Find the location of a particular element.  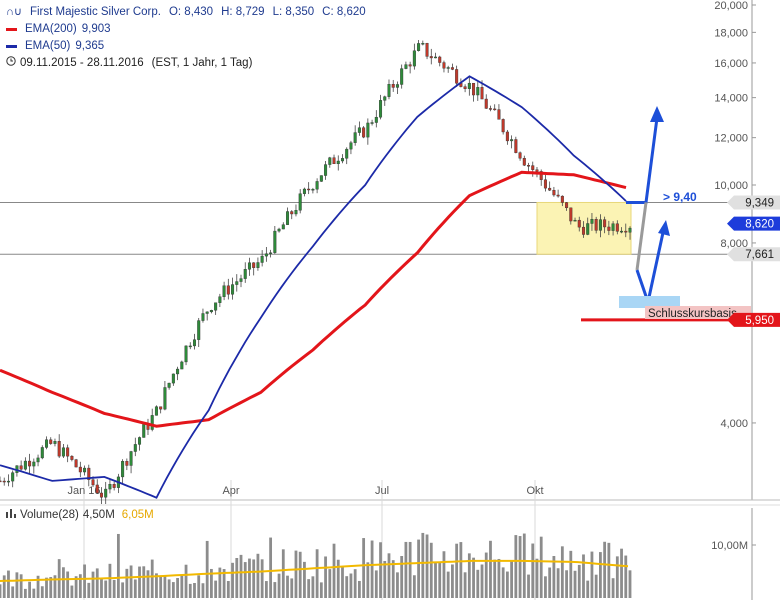

price-tick-label: 10,000 is located at coordinates (731, 186).